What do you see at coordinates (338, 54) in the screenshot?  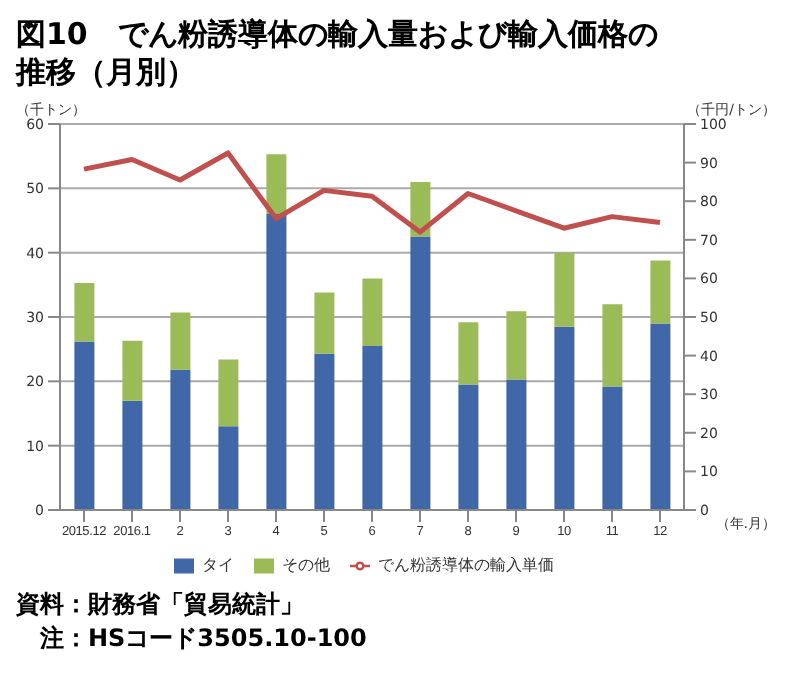 I see `chart-title: 図10 でん粉誘導体の輸入量および輸入価格の推移（月別）` at bounding box center [338, 54].